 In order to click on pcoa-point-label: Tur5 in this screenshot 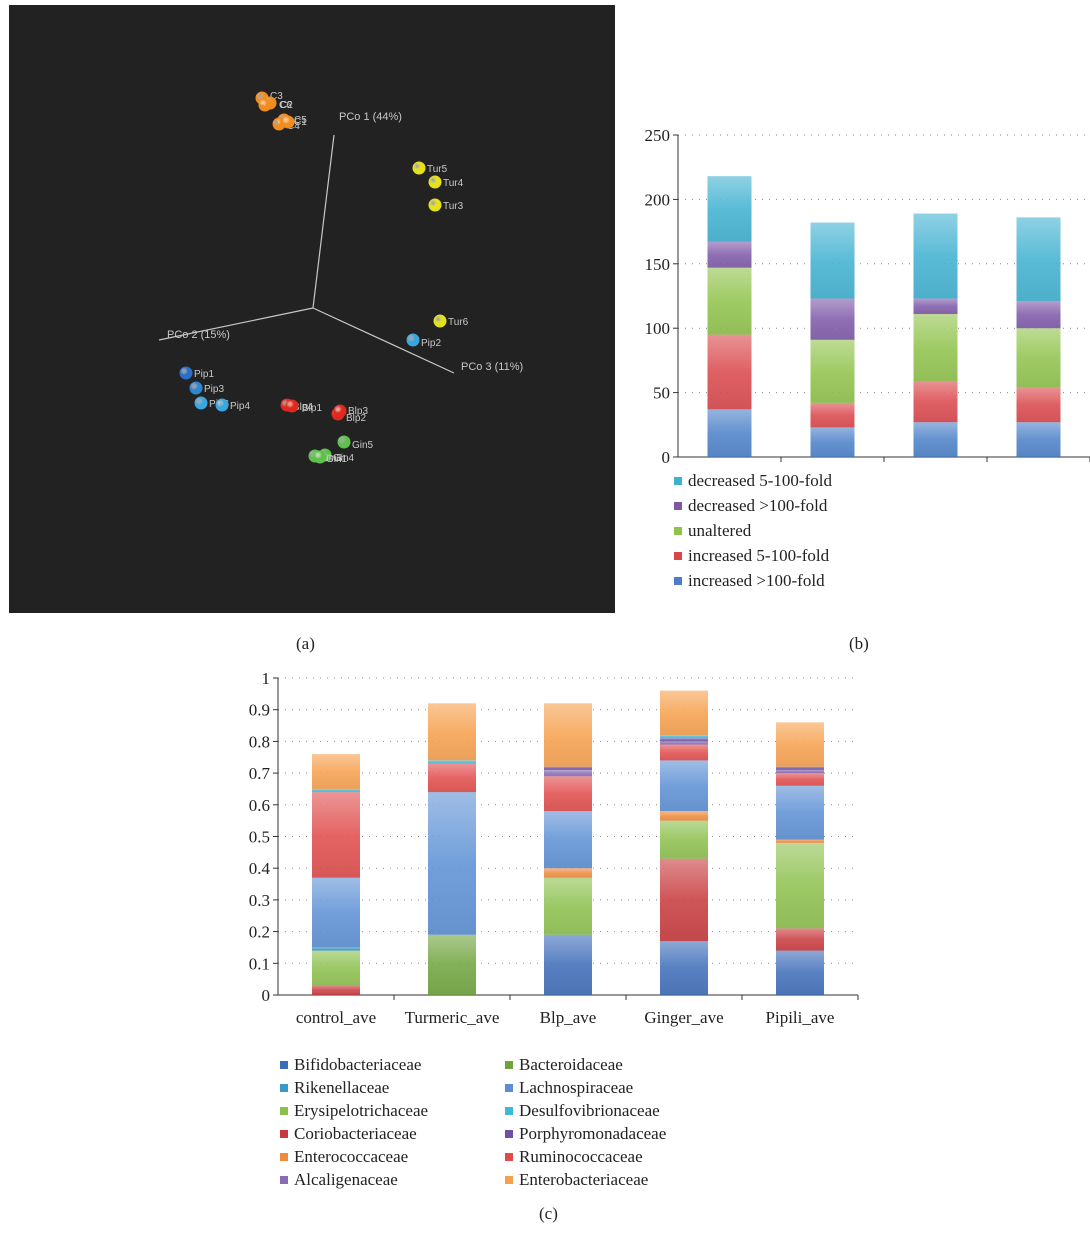, I will do `click(437, 169)`.